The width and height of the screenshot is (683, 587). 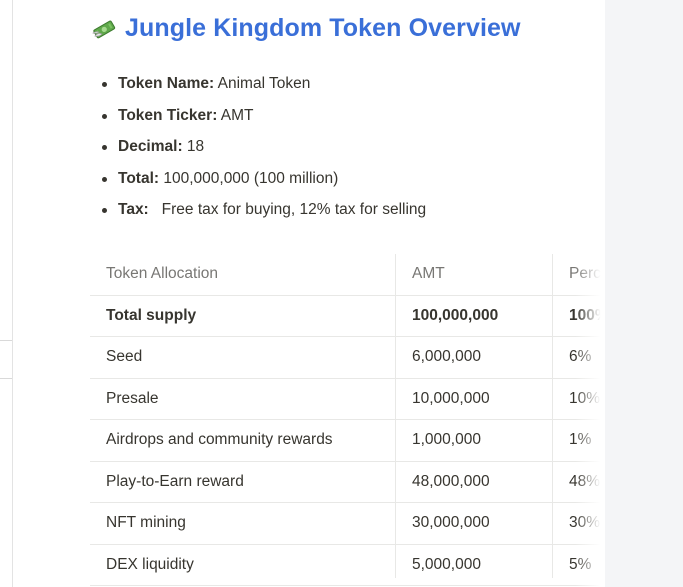 I want to click on table-cell: Presale, so click(x=132, y=398).